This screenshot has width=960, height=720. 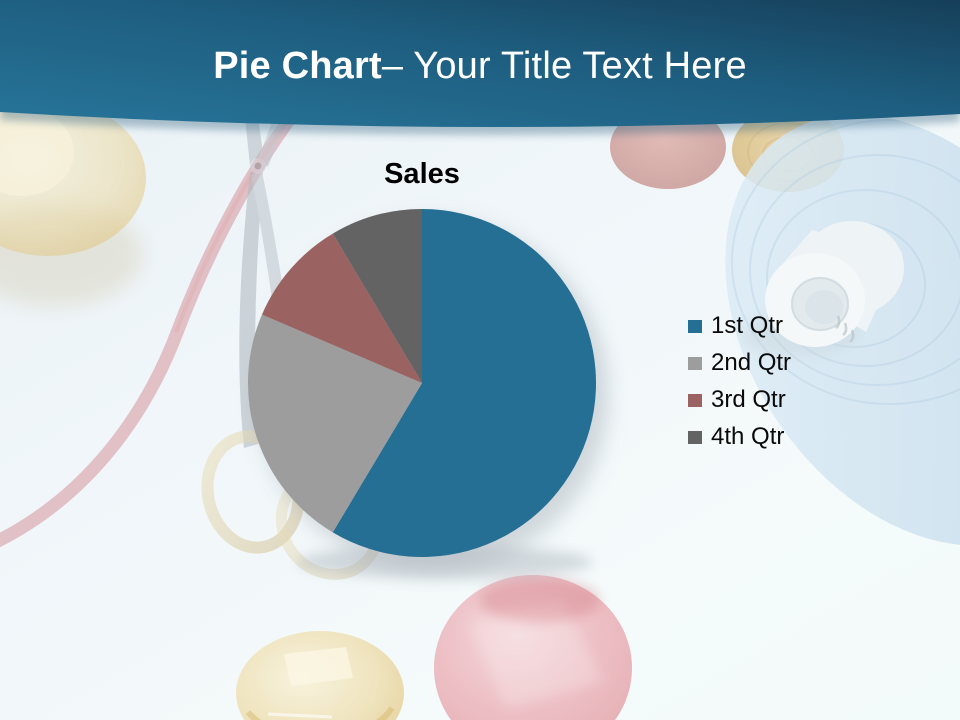 What do you see at coordinates (334, 423) in the screenshot?
I see `pie-slice-2nd-qtr` at bounding box center [334, 423].